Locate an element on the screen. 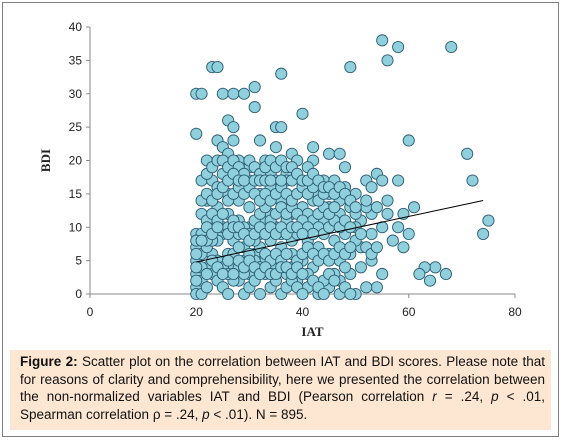 Image resolution: width=563 pixels, height=441 pixels. x-axis-title: IAT is located at coordinates (312, 331).